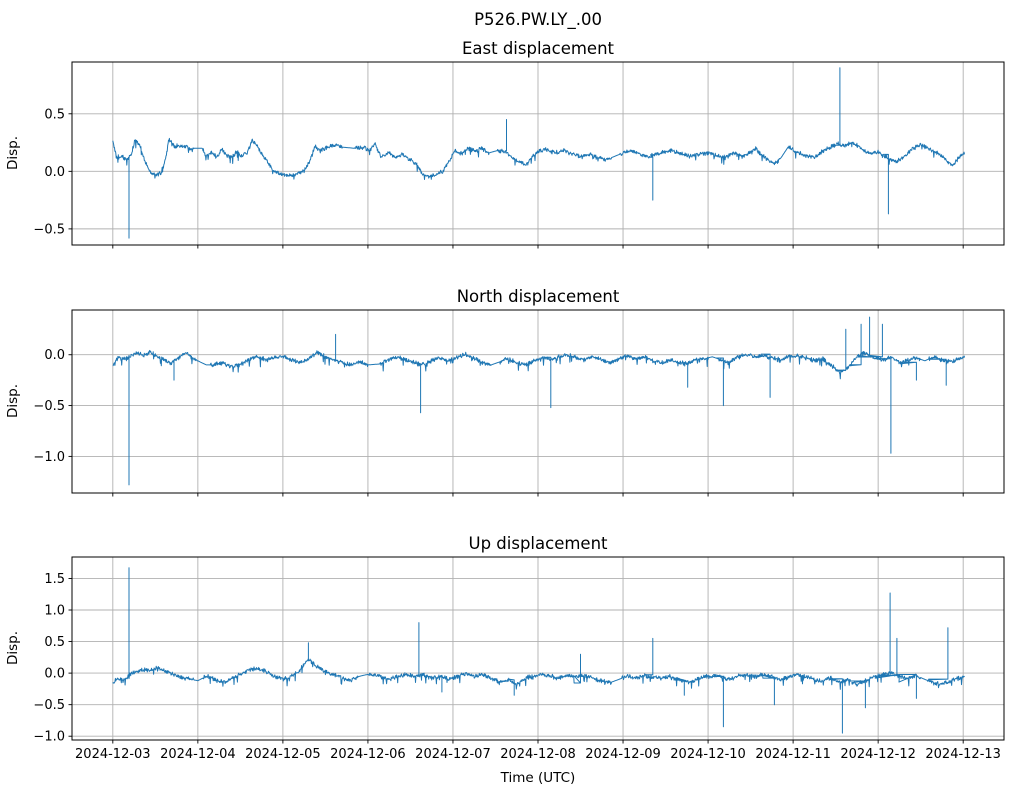 This screenshot has width=1012, height=799. Describe the element at coordinates (539, 543) in the screenshot. I see `subplot-title-up: Up displacement` at that location.